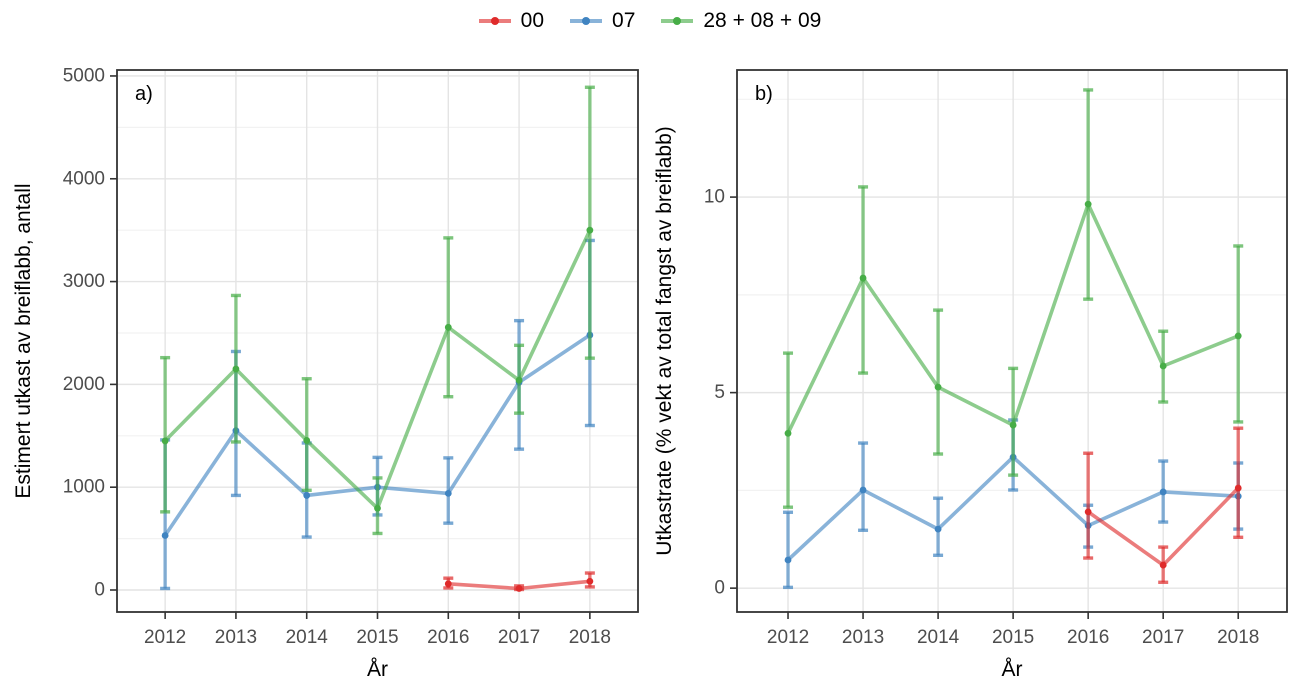  I want to click on legend-item-00: 00, so click(511, 20).